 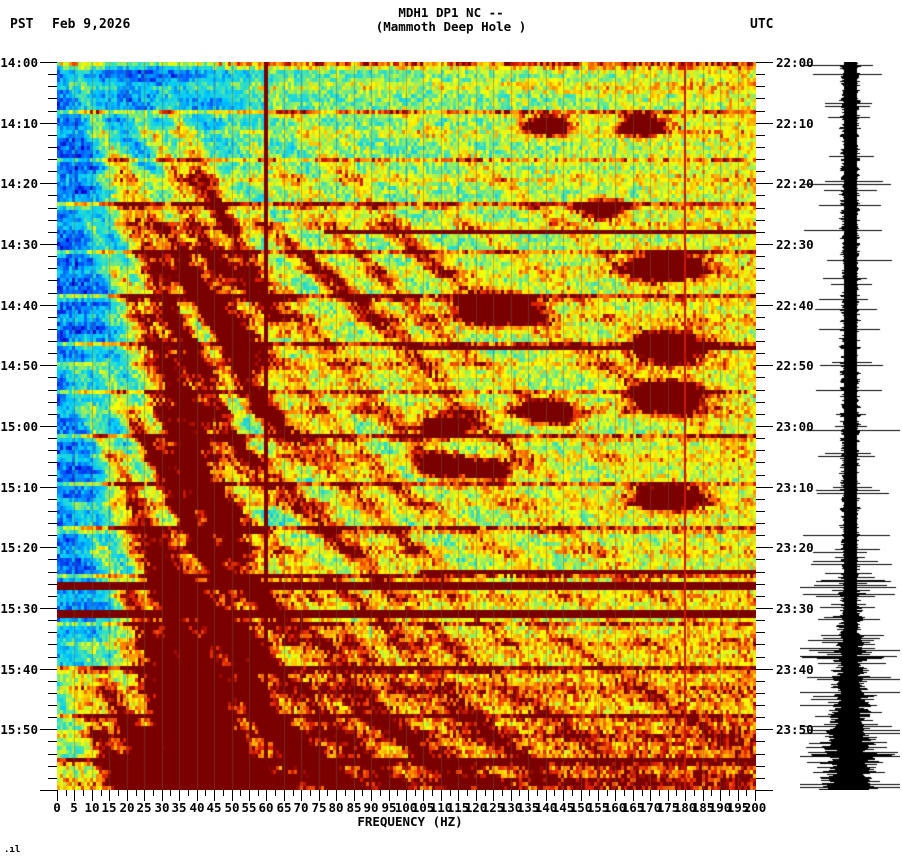 I want to click on frequency-tick-label: 25, so click(x=144, y=807).